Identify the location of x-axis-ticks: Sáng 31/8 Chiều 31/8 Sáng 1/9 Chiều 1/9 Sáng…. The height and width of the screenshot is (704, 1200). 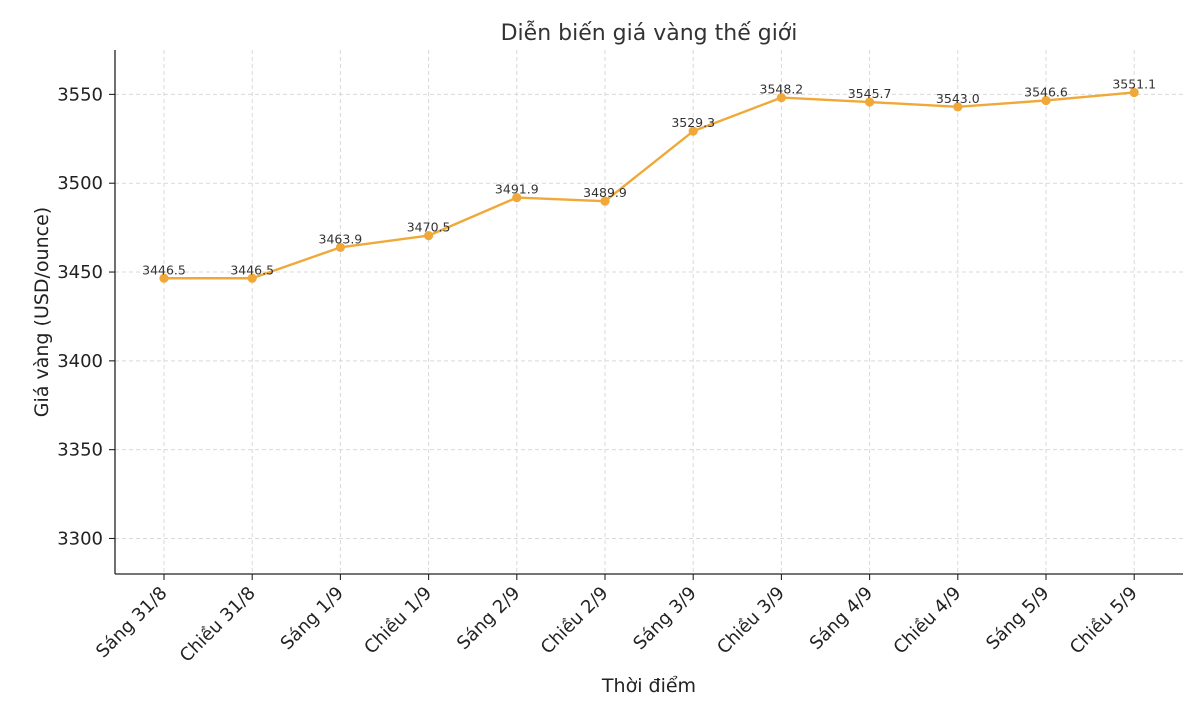
(617, 620).